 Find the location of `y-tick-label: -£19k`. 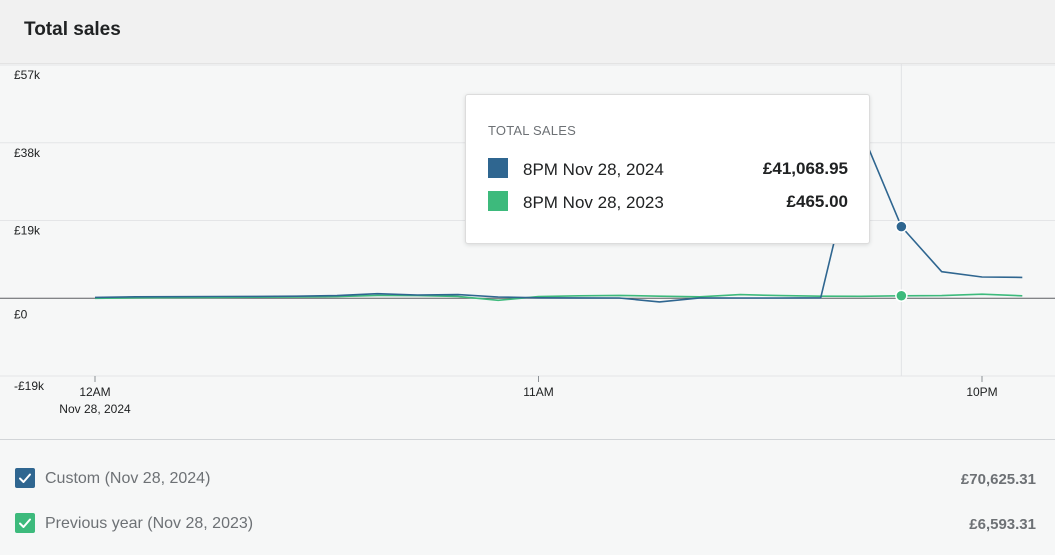

y-tick-label: -£19k is located at coordinates (29, 386).